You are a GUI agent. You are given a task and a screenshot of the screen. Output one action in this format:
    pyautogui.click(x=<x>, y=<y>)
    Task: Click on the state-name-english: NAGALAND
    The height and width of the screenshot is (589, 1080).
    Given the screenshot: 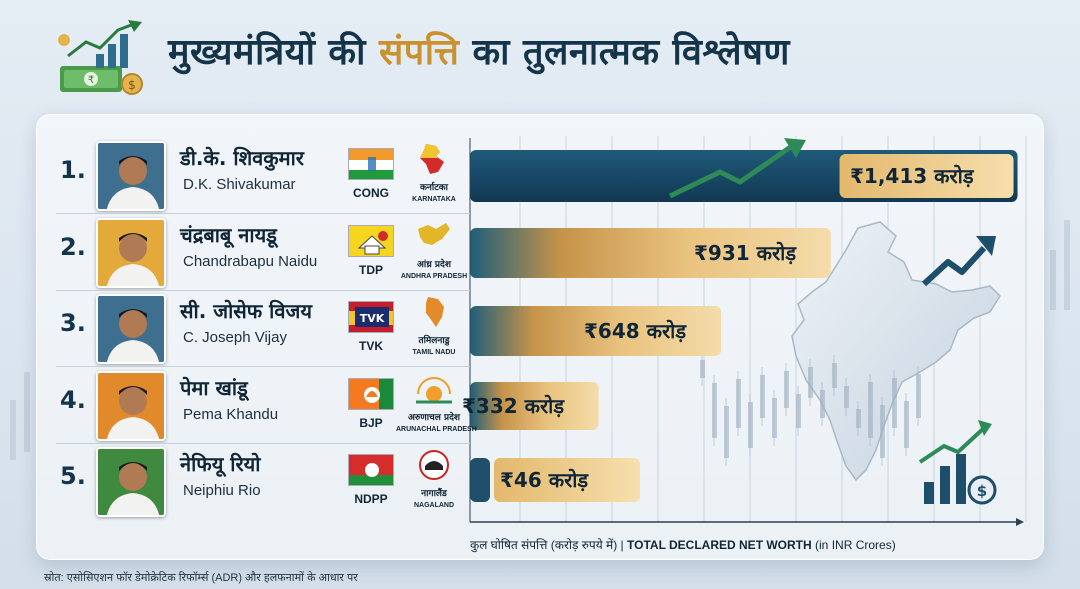 What is the action you would take?
    pyautogui.click(x=434, y=505)
    